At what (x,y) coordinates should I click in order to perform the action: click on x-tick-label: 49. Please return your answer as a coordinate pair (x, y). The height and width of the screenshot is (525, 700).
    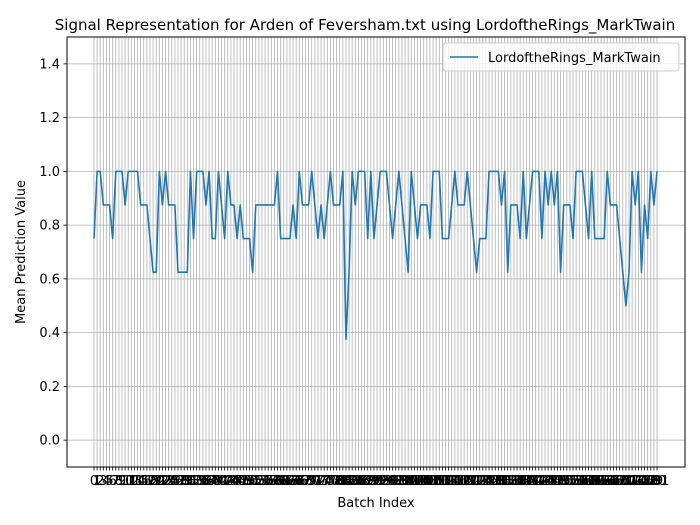
    Looking at the image, I should click on (246, 481).